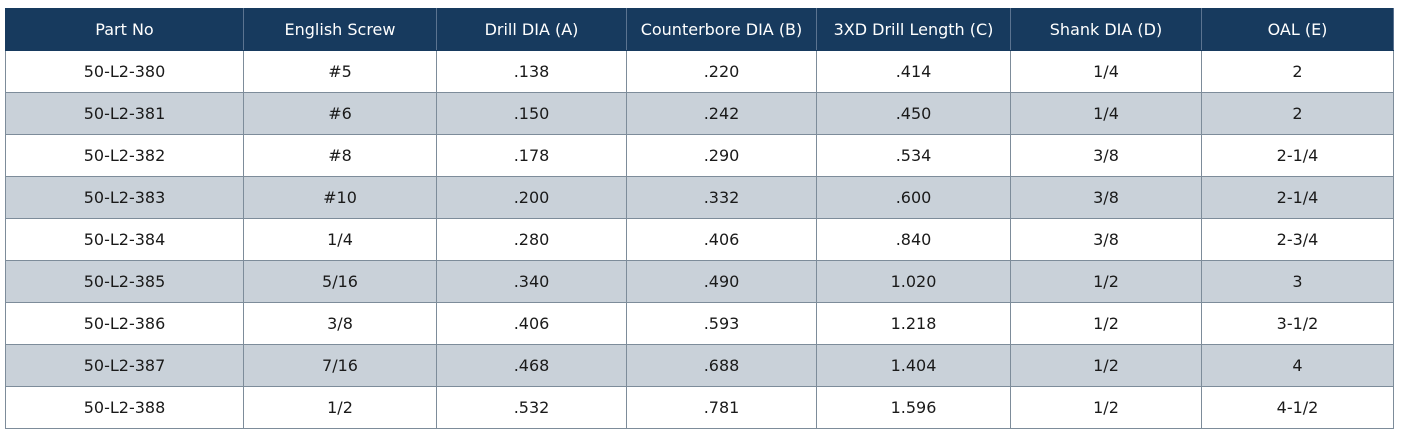  I want to click on table-cell: .840, so click(913, 239).